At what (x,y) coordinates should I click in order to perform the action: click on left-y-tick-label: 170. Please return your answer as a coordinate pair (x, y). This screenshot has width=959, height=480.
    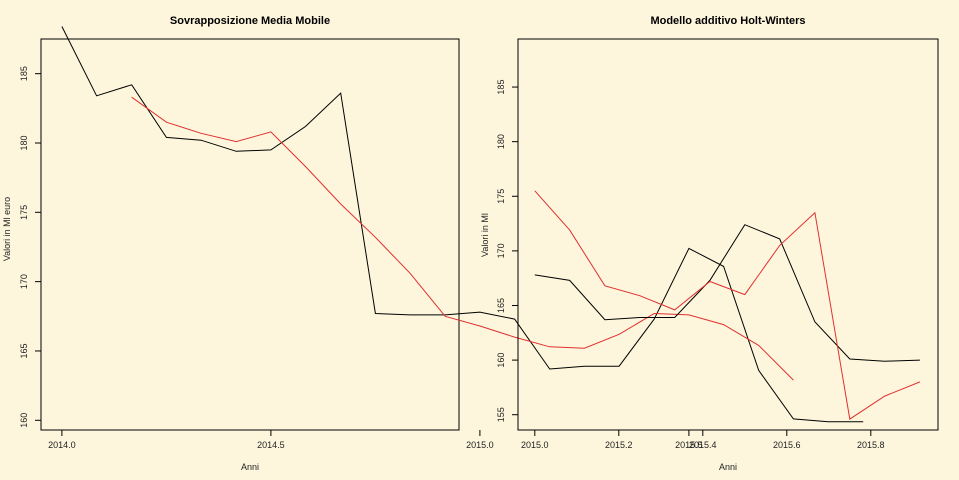
    Looking at the image, I should click on (24, 281).